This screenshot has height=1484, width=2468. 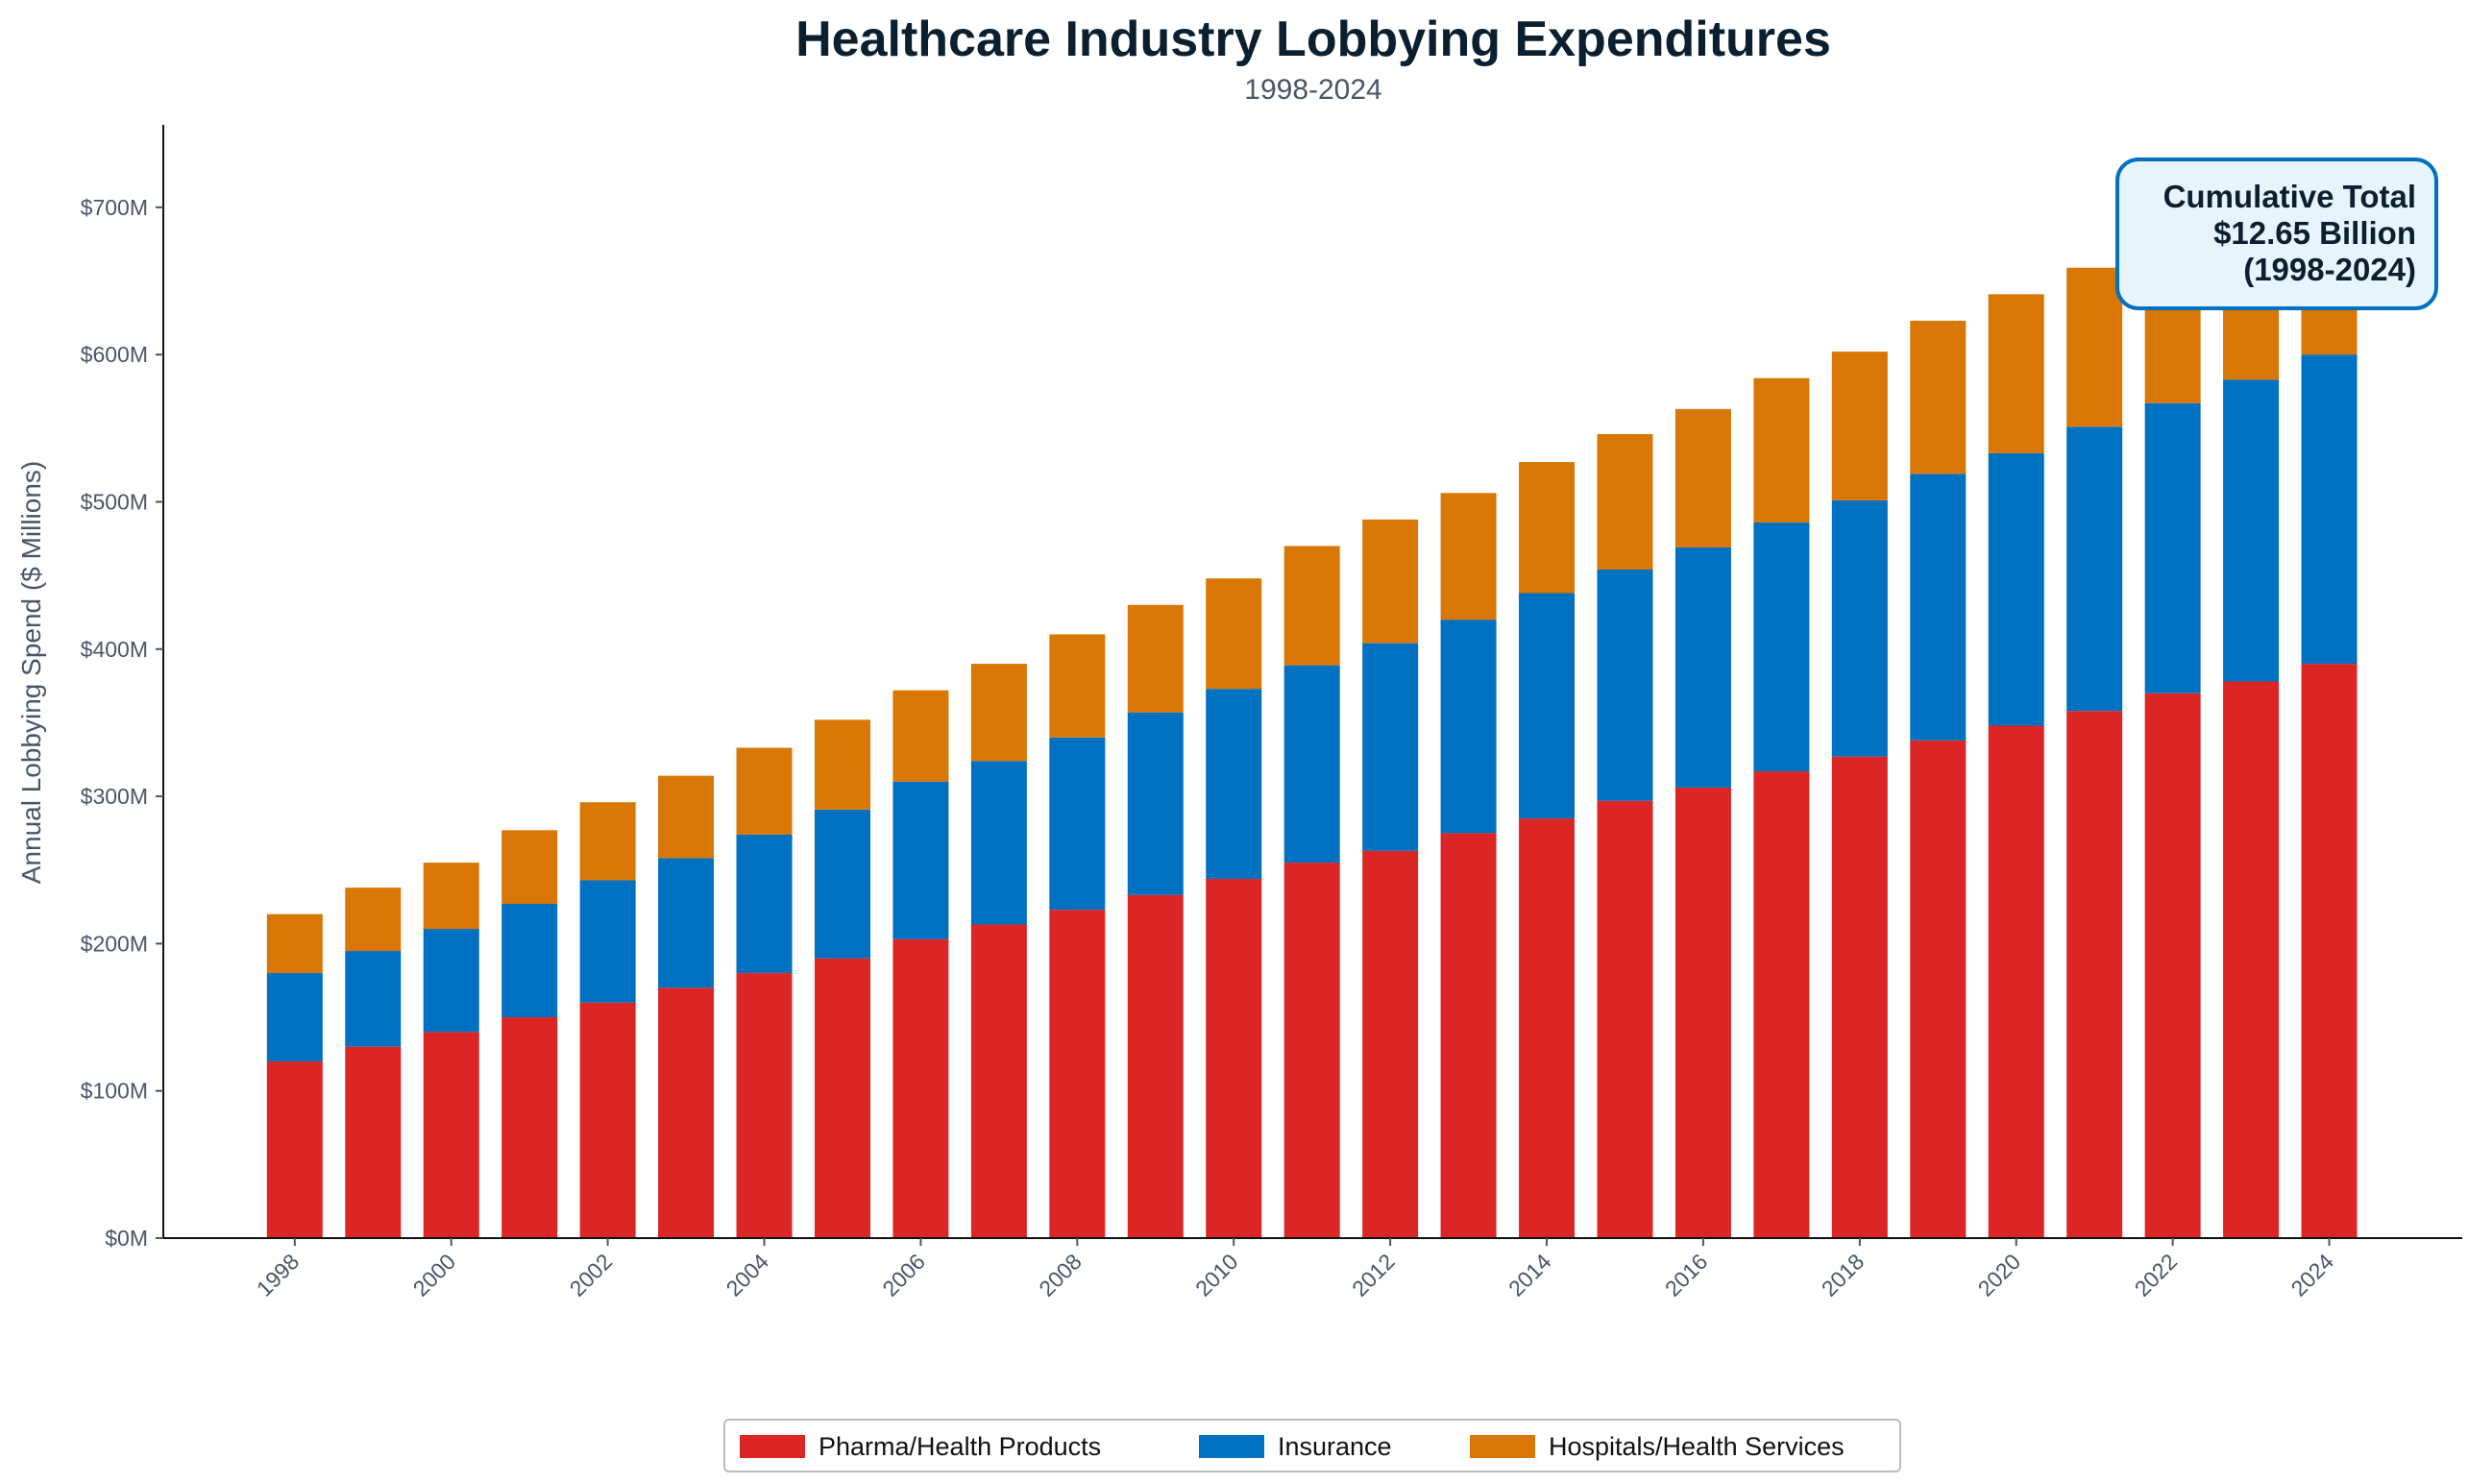 What do you see at coordinates (2173, 965) in the screenshot?
I see `bar-pharma-2022` at bounding box center [2173, 965].